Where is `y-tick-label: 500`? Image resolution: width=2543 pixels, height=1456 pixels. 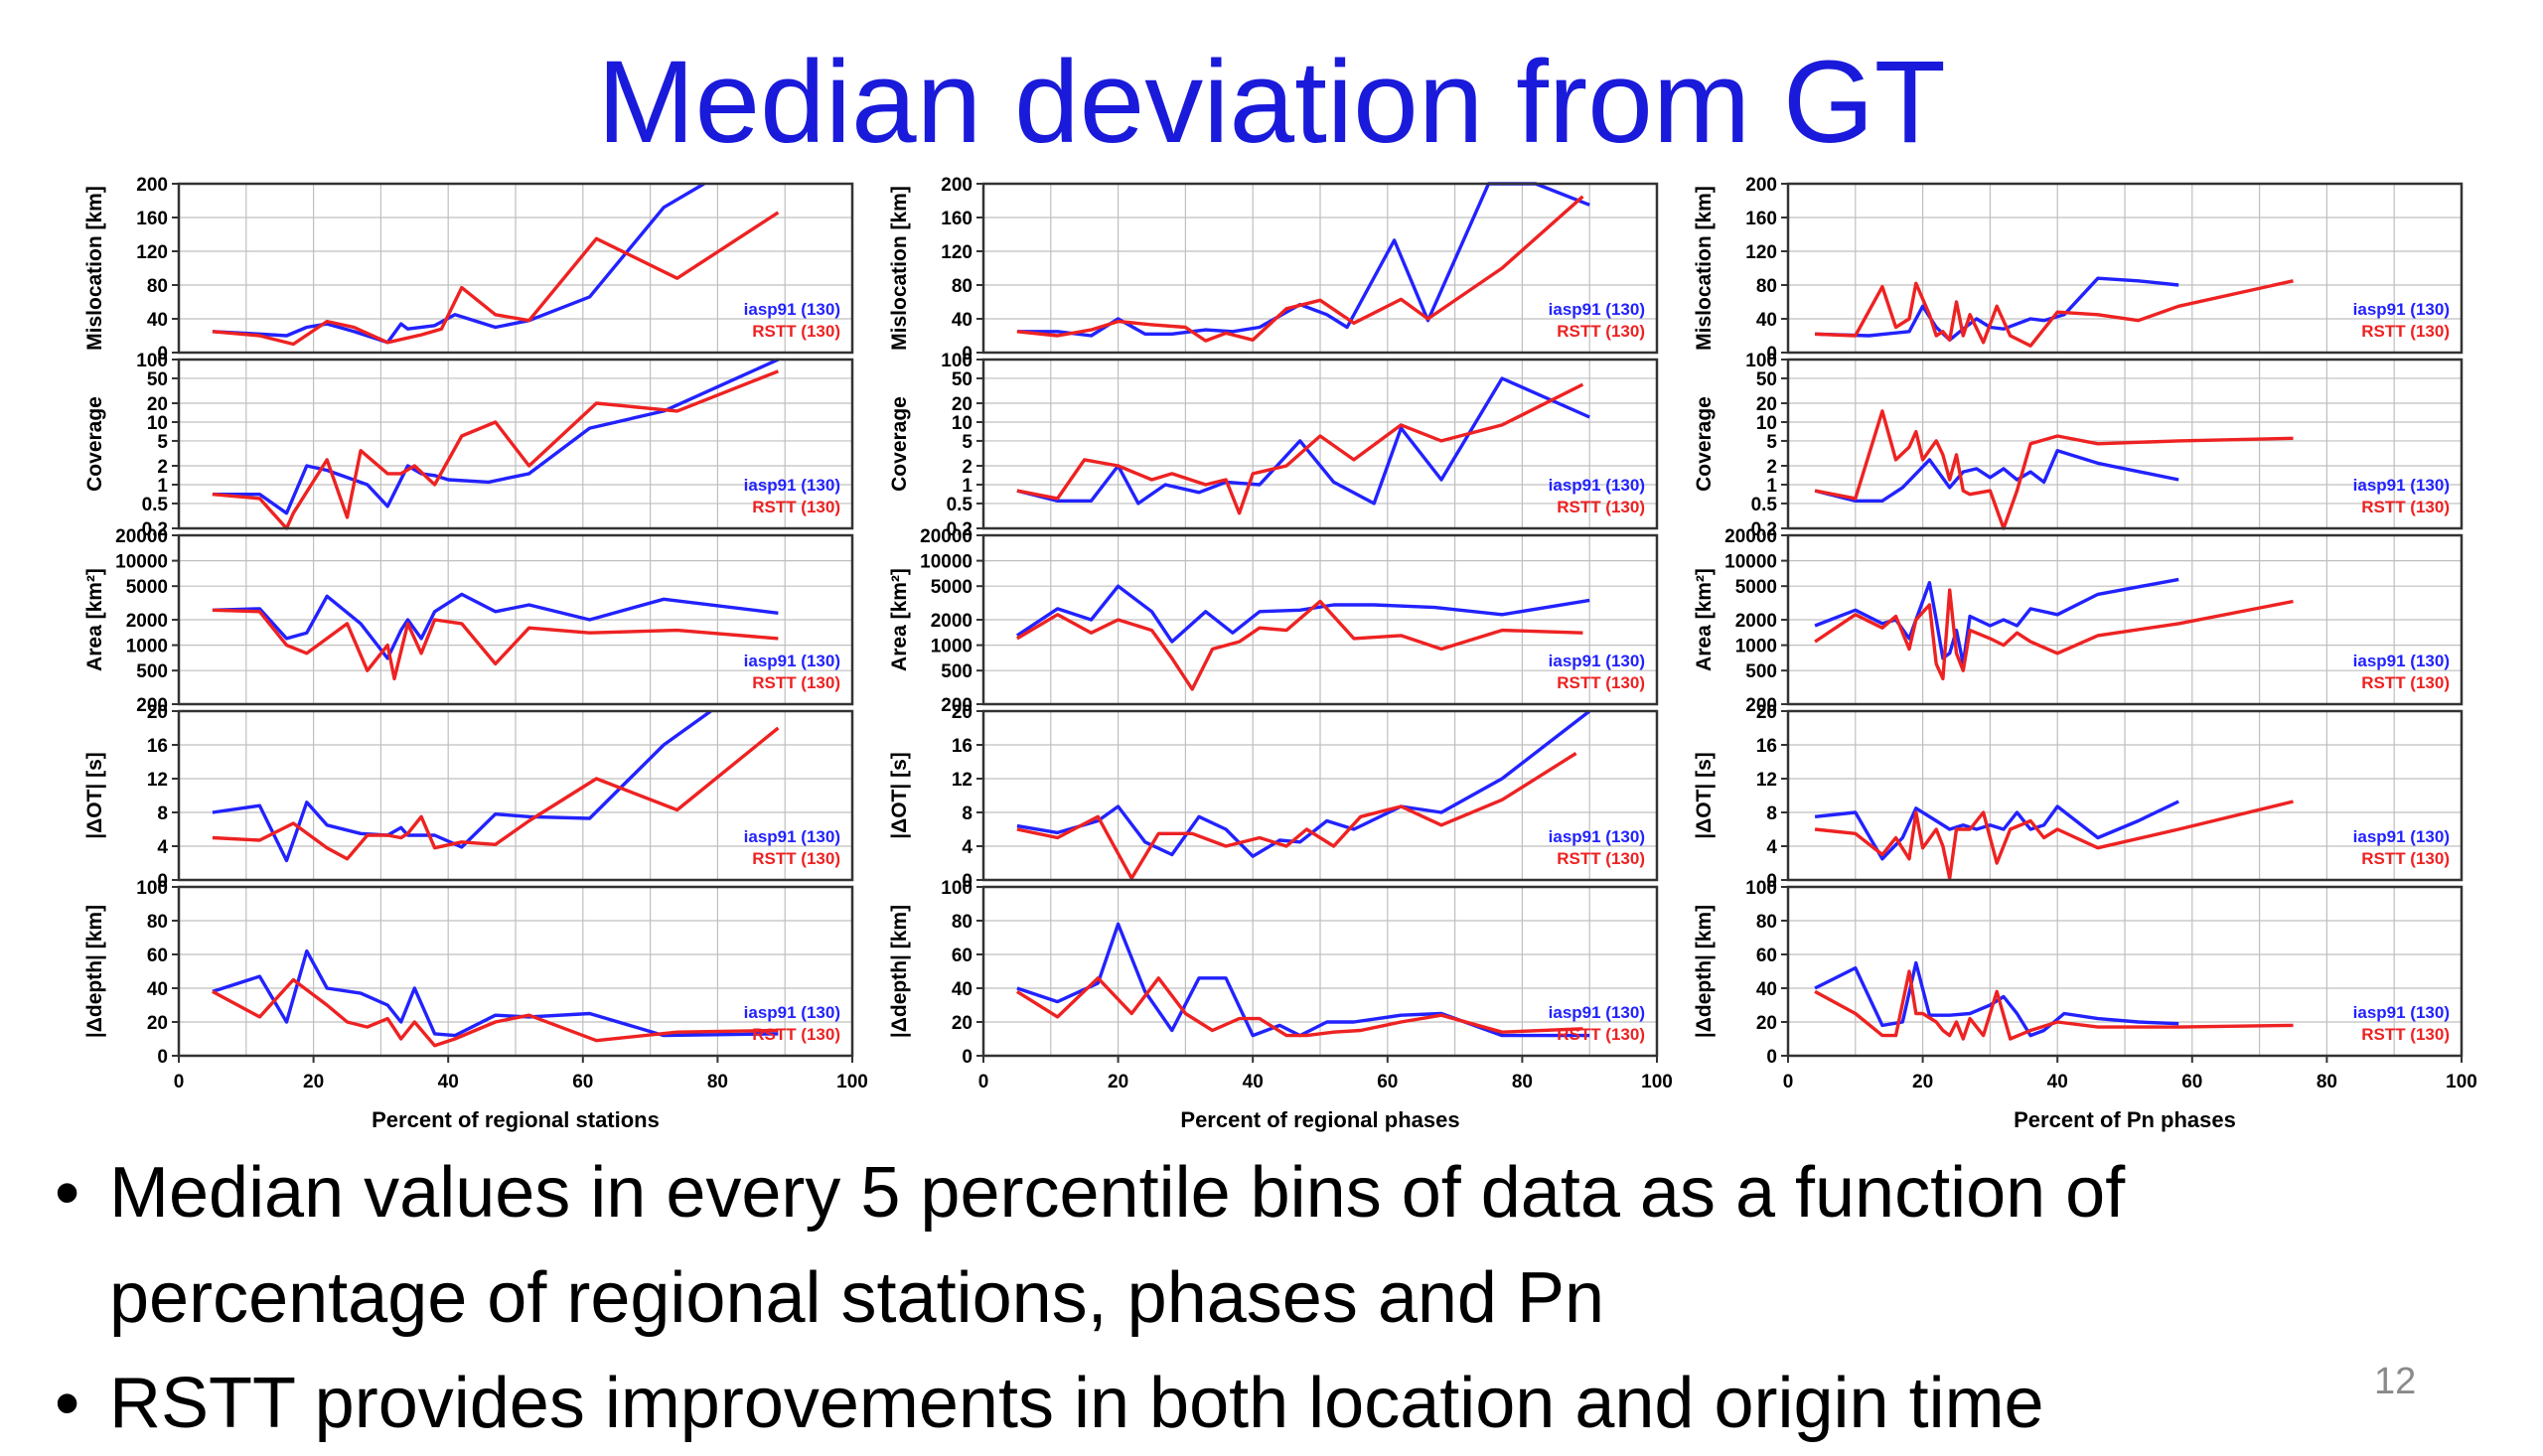 y-tick-label: 500 is located at coordinates (152, 671).